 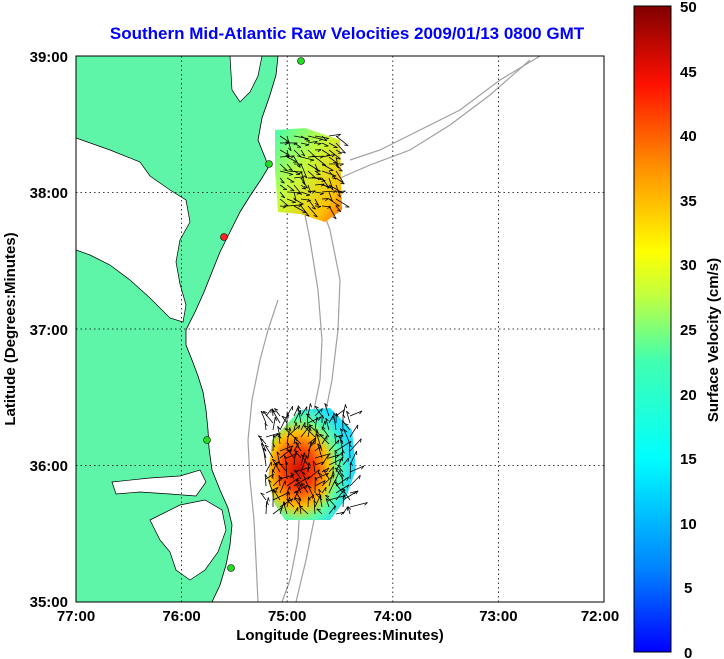 I want to click on x-tick-label: 75:00, so click(x=287, y=616).